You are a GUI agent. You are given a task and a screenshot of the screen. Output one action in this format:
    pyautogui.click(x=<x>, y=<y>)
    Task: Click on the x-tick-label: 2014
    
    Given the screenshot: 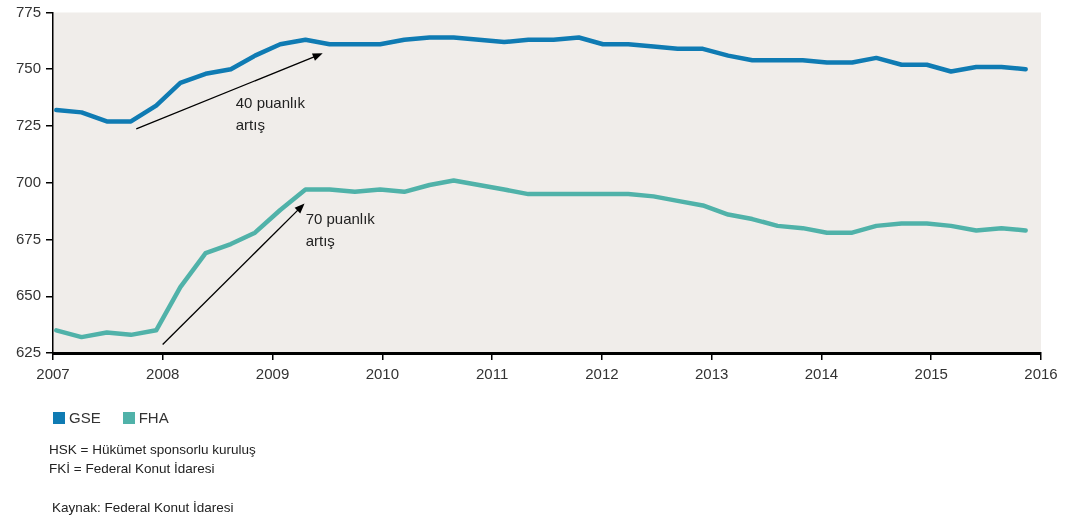 What is the action you would take?
    pyautogui.click(x=821, y=374)
    